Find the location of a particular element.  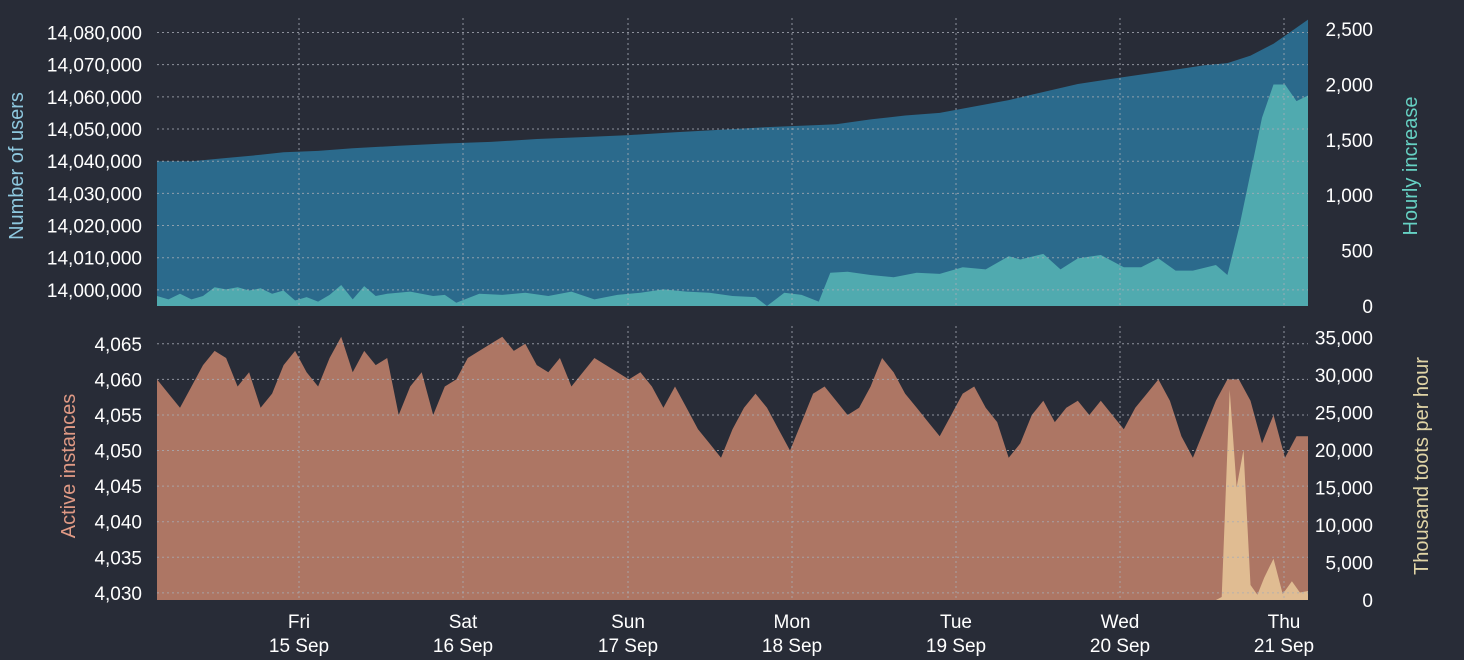

left-tick-label: 14,020,000 is located at coordinates (94, 227).